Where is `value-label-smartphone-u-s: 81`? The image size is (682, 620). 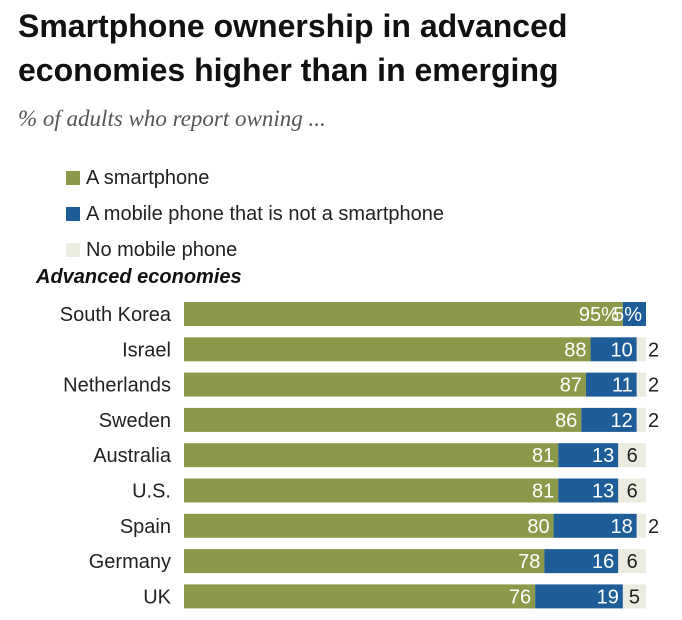 value-label-smartphone-u-s: 81 is located at coordinates (543, 492).